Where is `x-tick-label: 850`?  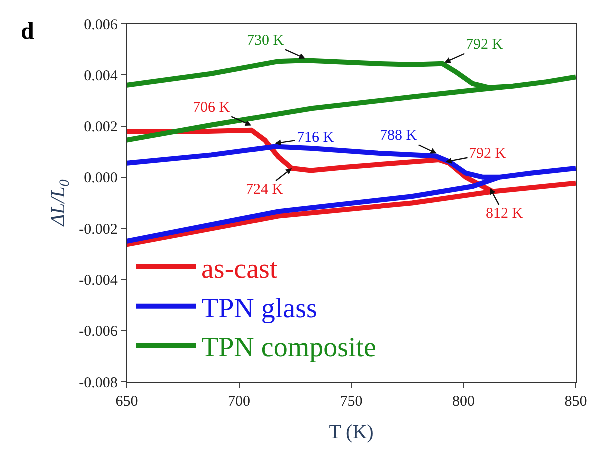
x-tick-label: 850 is located at coordinates (576, 402).